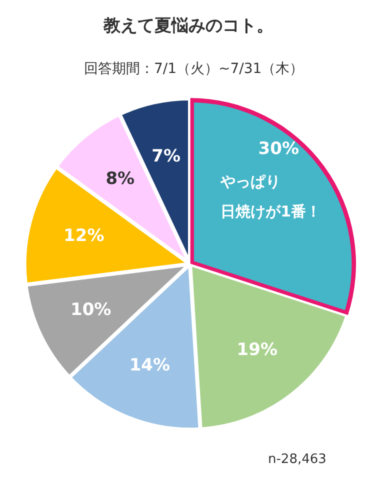  What do you see at coordinates (250, 181) in the screenshot?
I see `text: やっぱり` at bounding box center [250, 181].